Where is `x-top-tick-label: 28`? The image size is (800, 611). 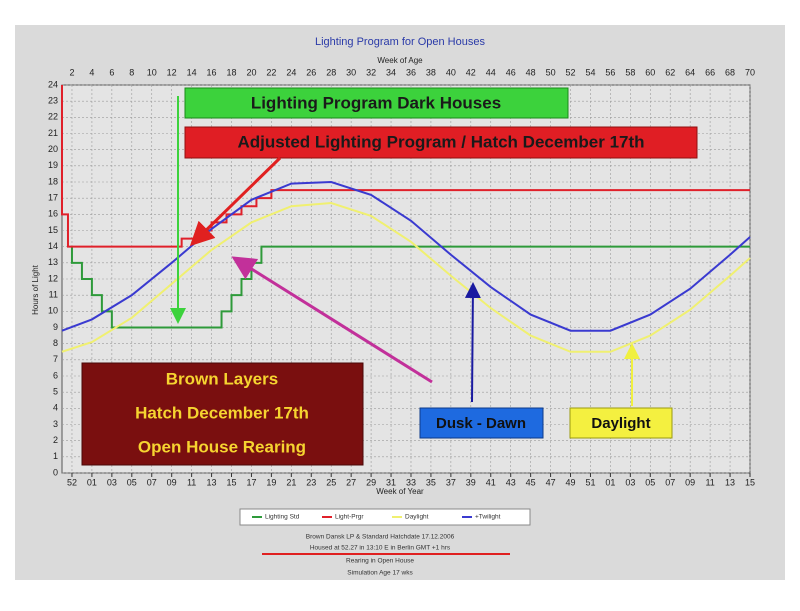 x-top-tick-label: 28 is located at coordinates (331, 72).